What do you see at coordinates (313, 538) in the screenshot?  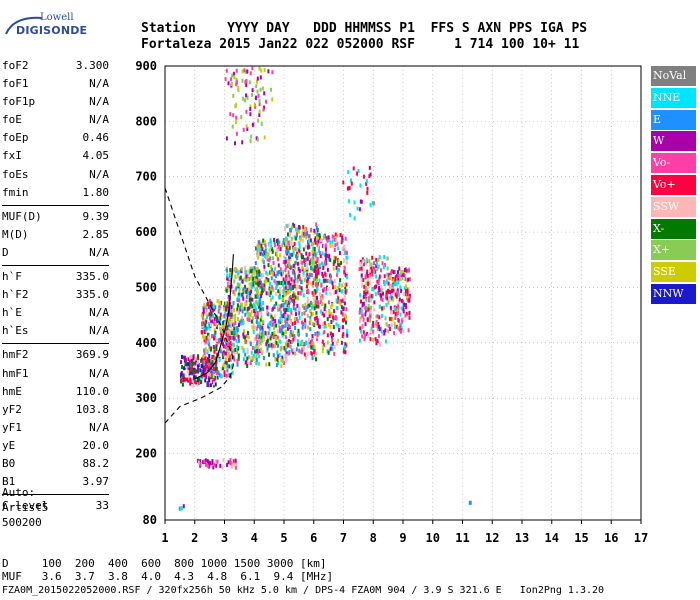 I see `x-tick-label: 6` at bounding box center [313, 538].